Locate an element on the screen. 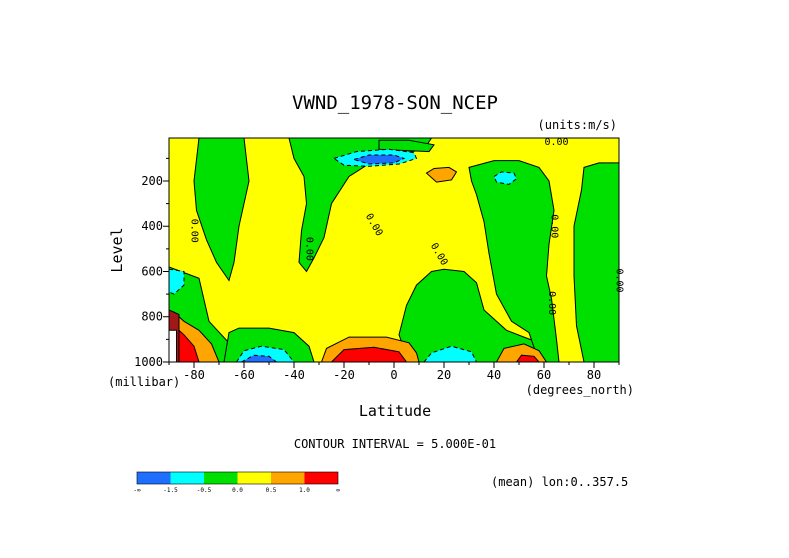 The height and width of the screenshot is (558, 789). y-tick-label: 200 is located at coordinates (152, 181).